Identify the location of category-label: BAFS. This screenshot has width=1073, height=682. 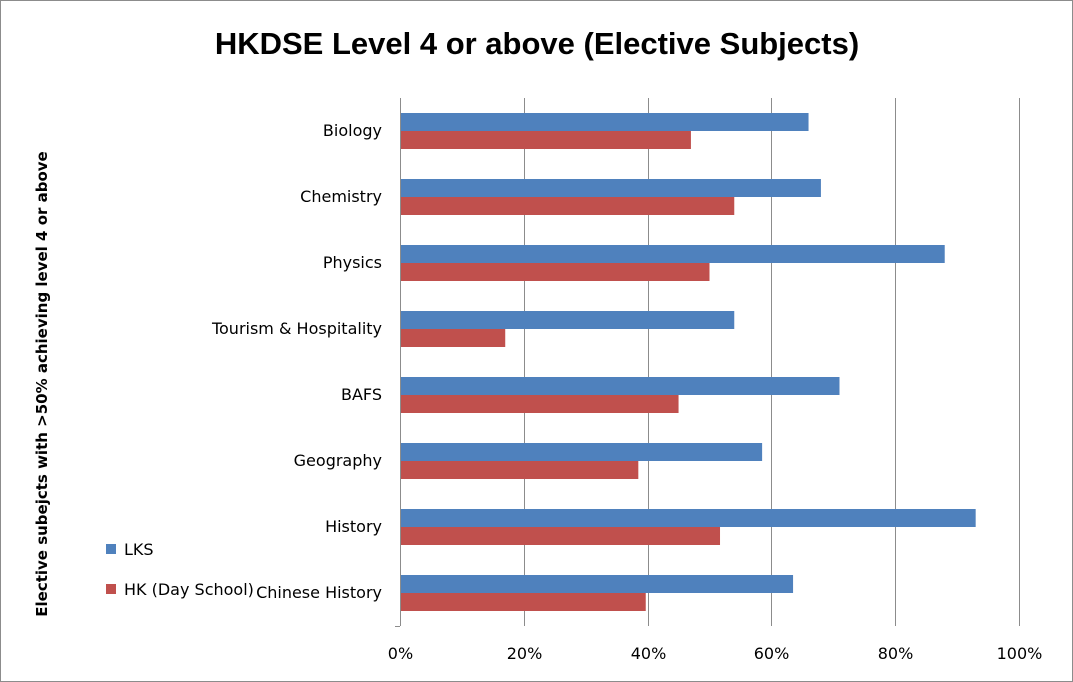
(361, 394).